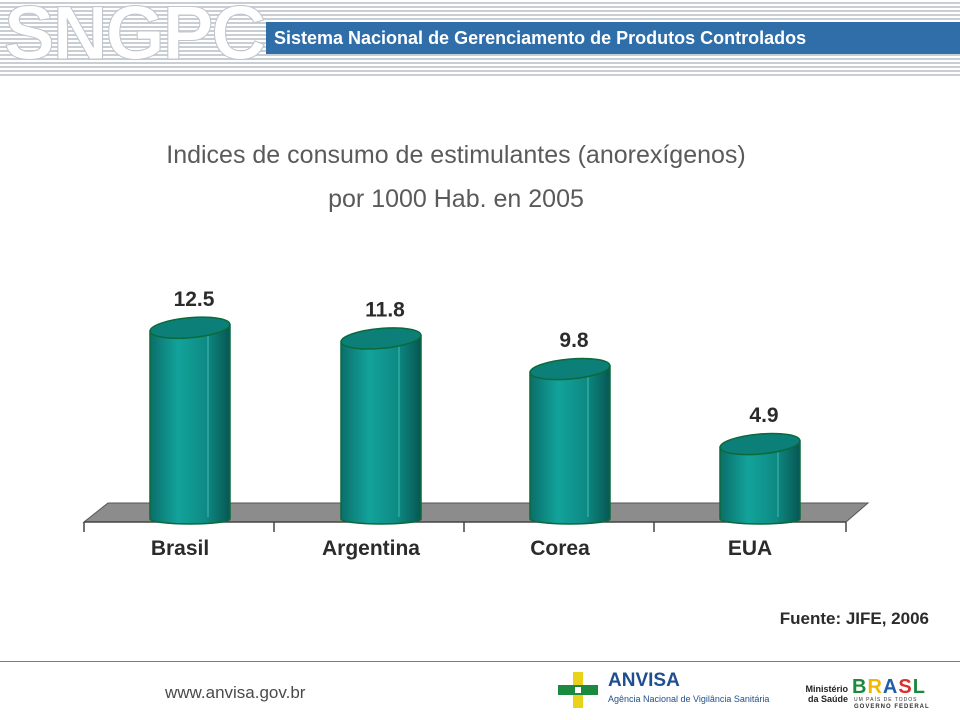 This screenshot has height=720, width=960. Describe the element at coordinates (385, 309) in the screenshot. I see `value-label: 11.8` at that location.